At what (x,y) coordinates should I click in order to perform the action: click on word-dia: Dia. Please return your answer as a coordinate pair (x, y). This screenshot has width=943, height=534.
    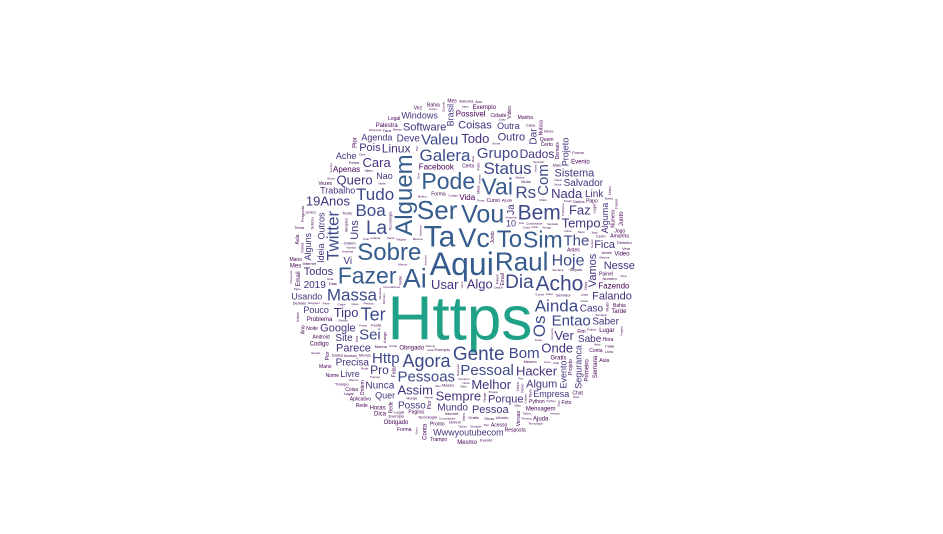
    Looking at the image, I should click on (519, 282).